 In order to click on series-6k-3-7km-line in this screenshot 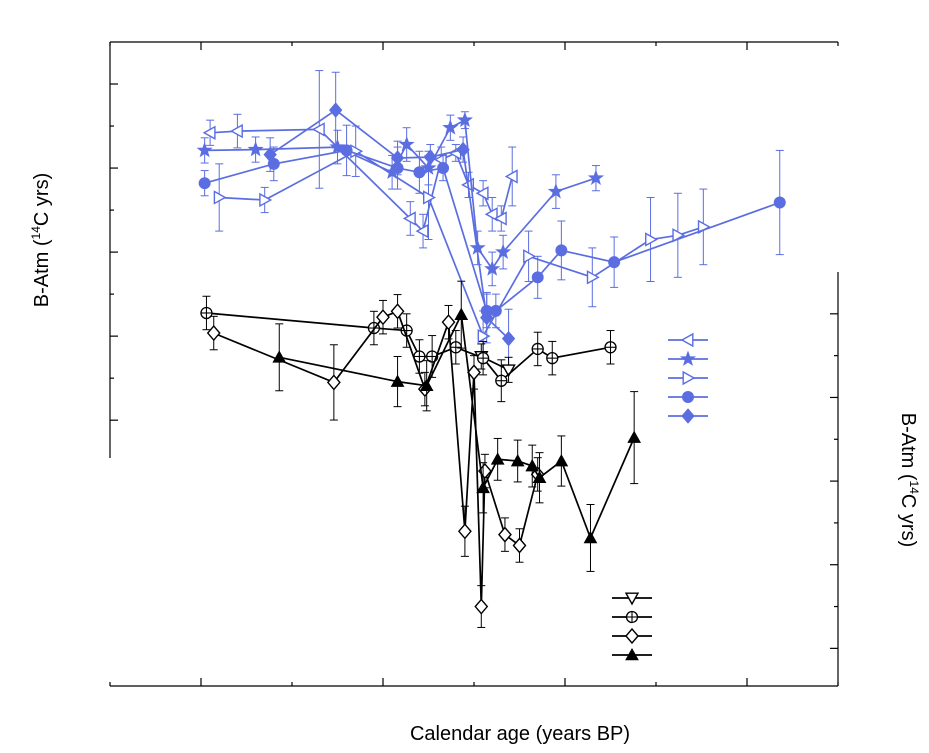, I will do `click(492, 230)`.